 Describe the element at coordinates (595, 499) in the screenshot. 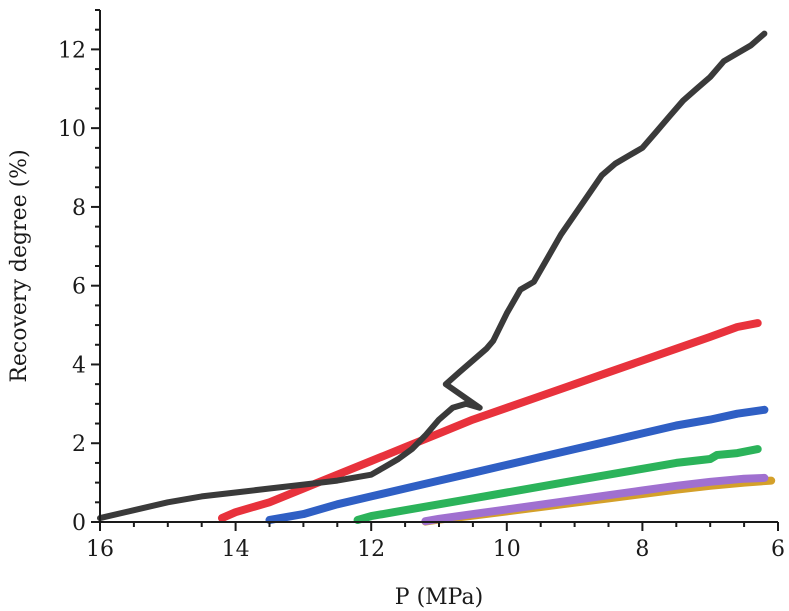

I see `series-purple-line` at that location.